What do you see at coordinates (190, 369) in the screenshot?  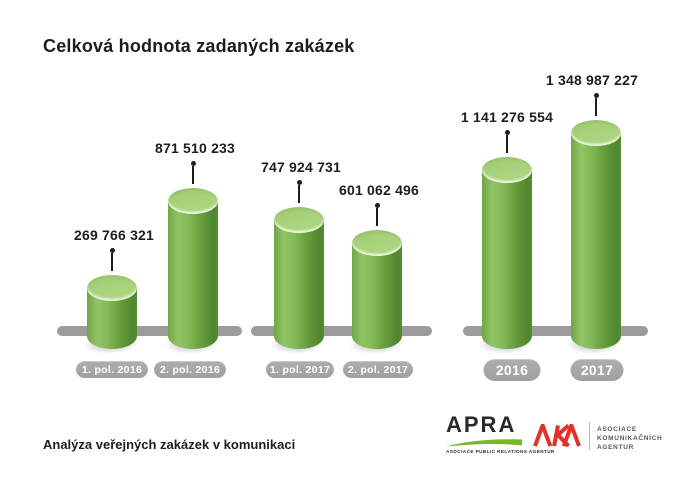 I see `category-pill: 2. pol. 2016` at bounding box center [190, 369].